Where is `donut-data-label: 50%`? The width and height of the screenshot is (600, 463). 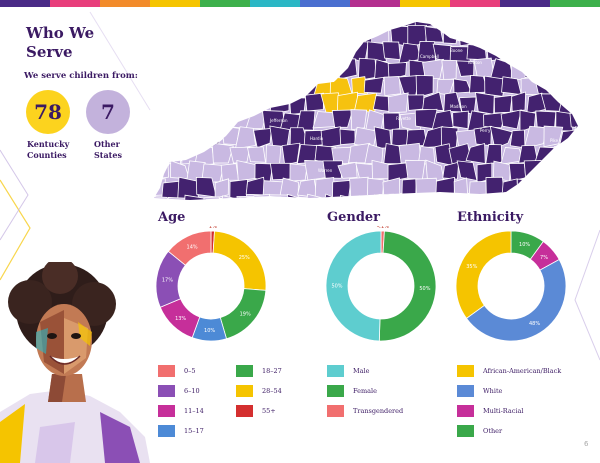
donut-data-label: 50% is located at coordinates (336, 286).